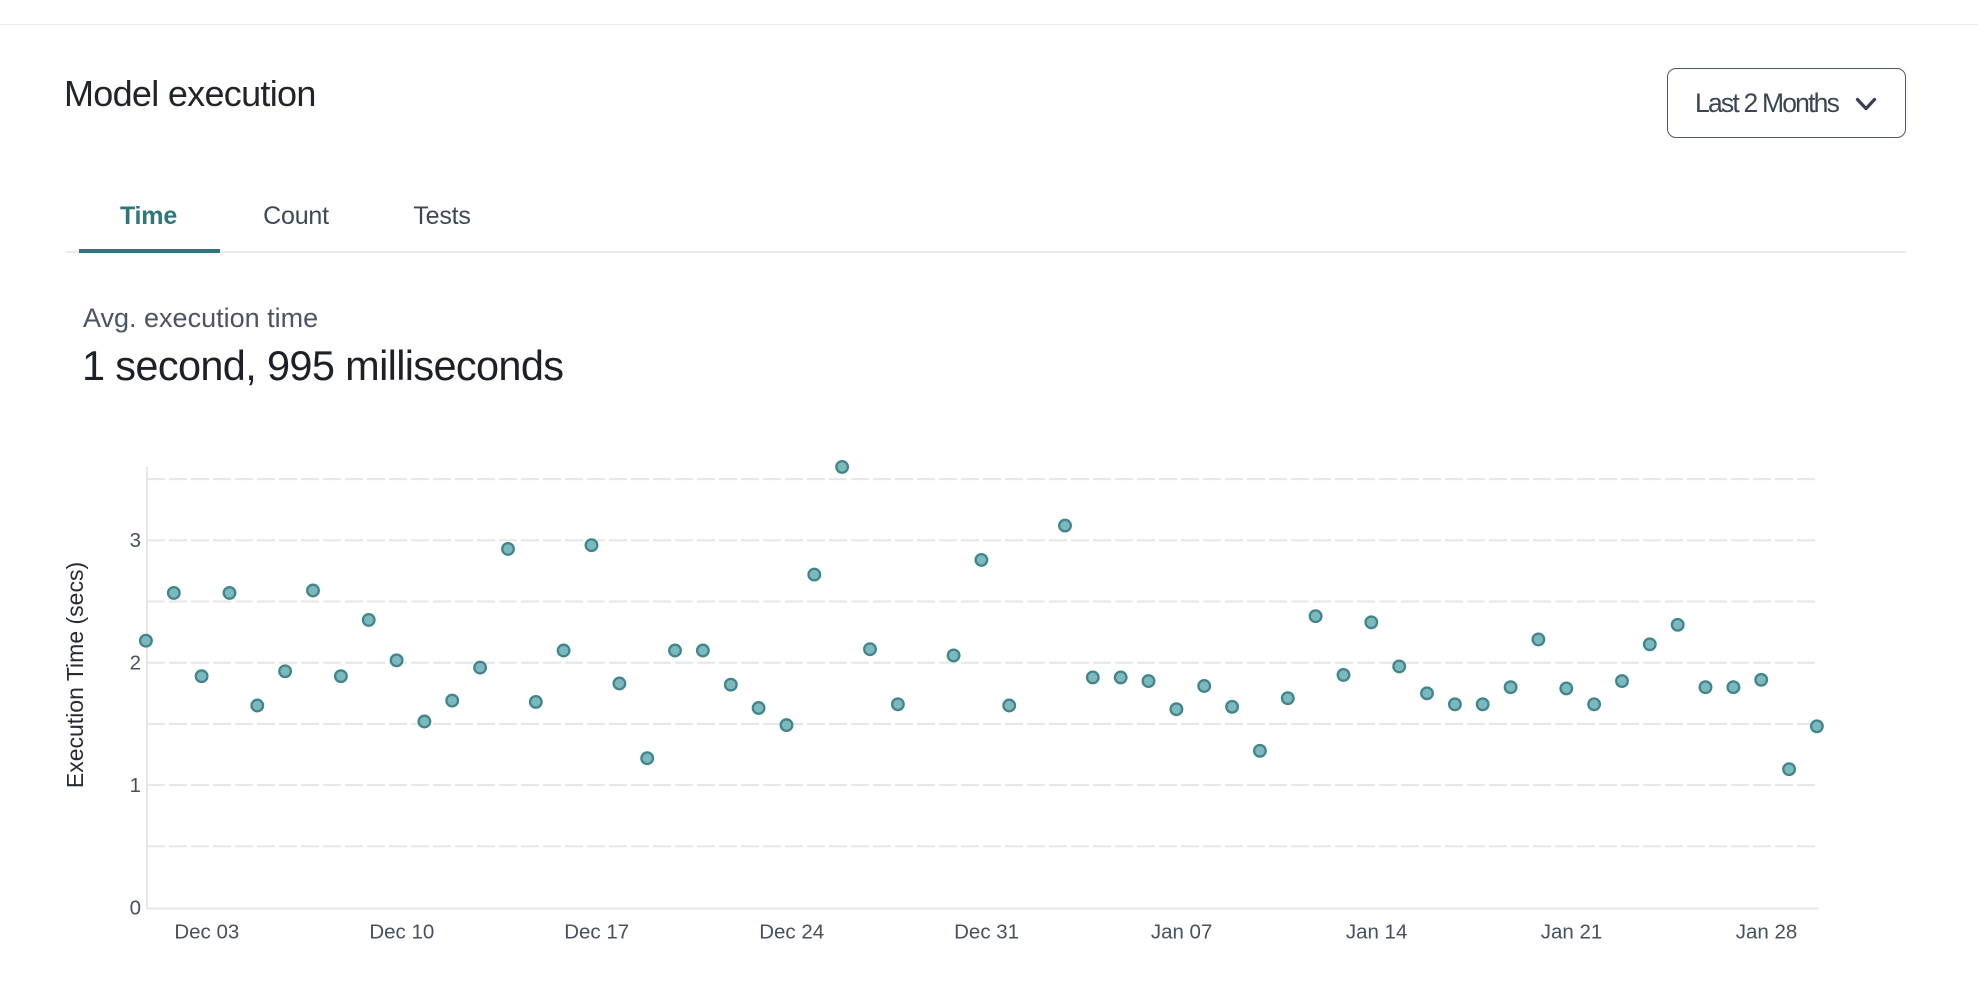 Image resolution: width=1978 pixels, height=1000 pixels. I want to click on svg-text: 3, so click(135, 540).